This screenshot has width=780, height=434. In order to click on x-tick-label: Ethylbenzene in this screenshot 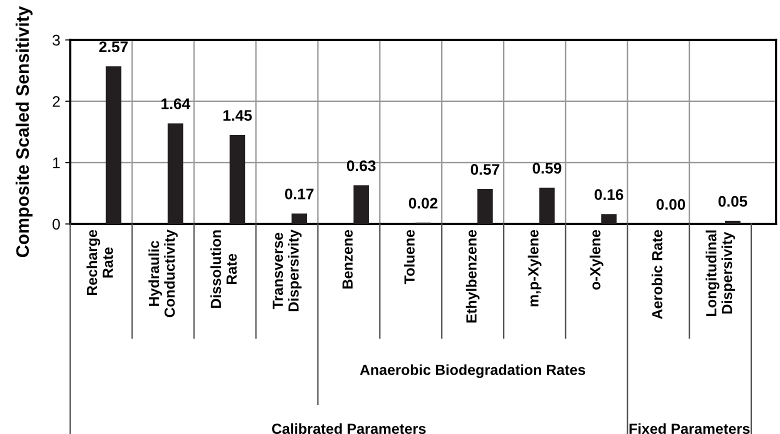, I will do `click(473, 276)`.